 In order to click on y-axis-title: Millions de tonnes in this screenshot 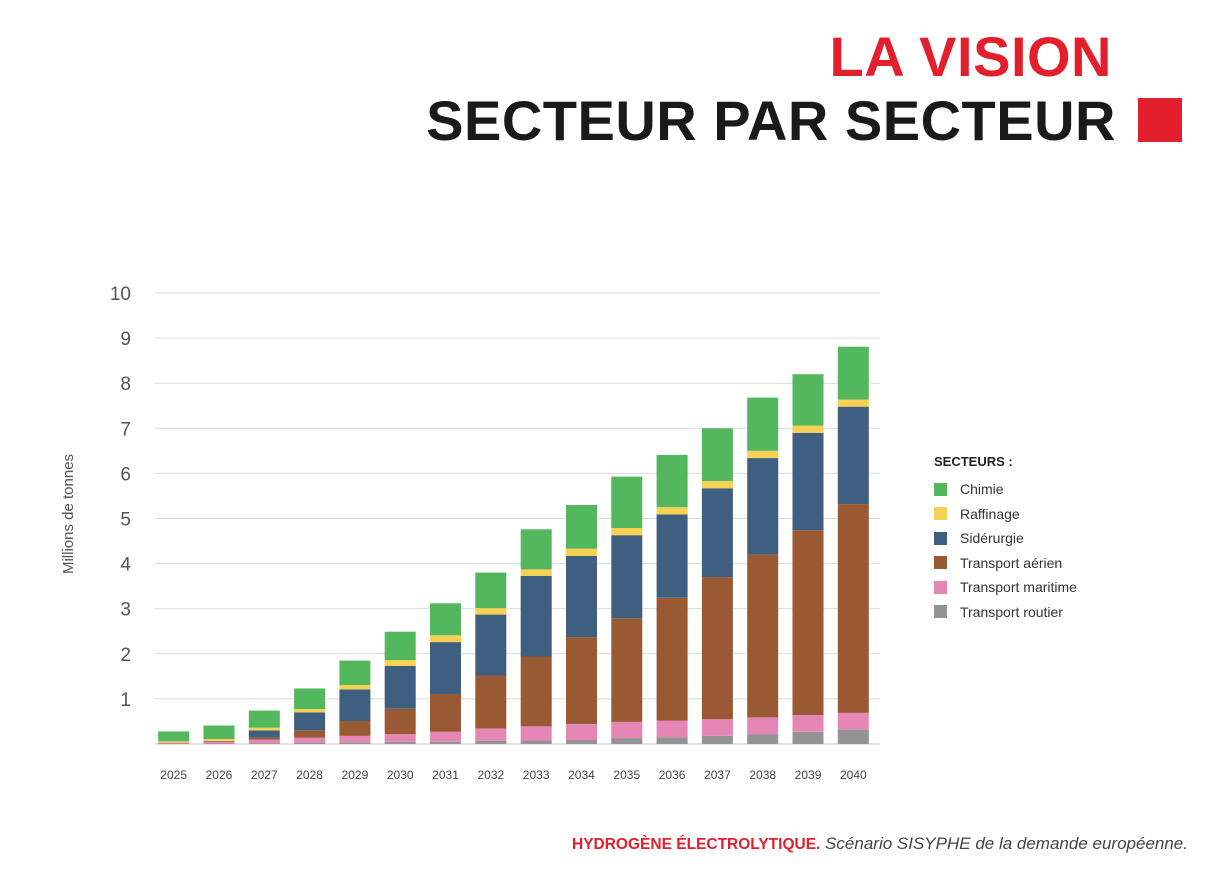, I will do `click(68, 514)`.